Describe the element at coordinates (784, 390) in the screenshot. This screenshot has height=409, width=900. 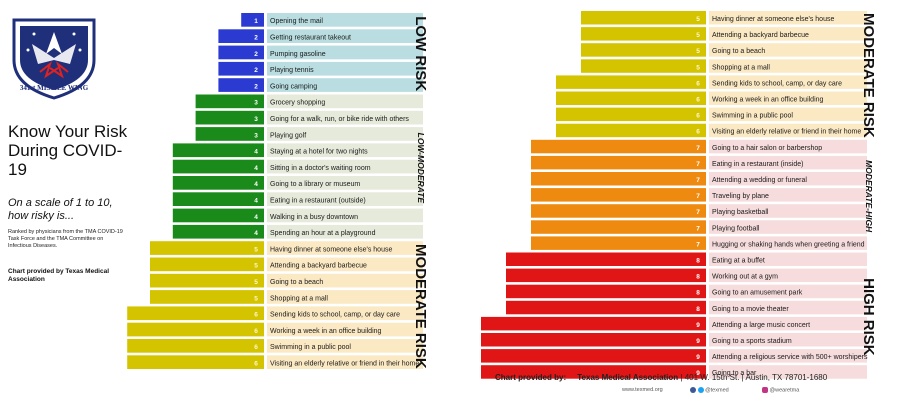
I see `instagram-handle: @wearetma` at that location.